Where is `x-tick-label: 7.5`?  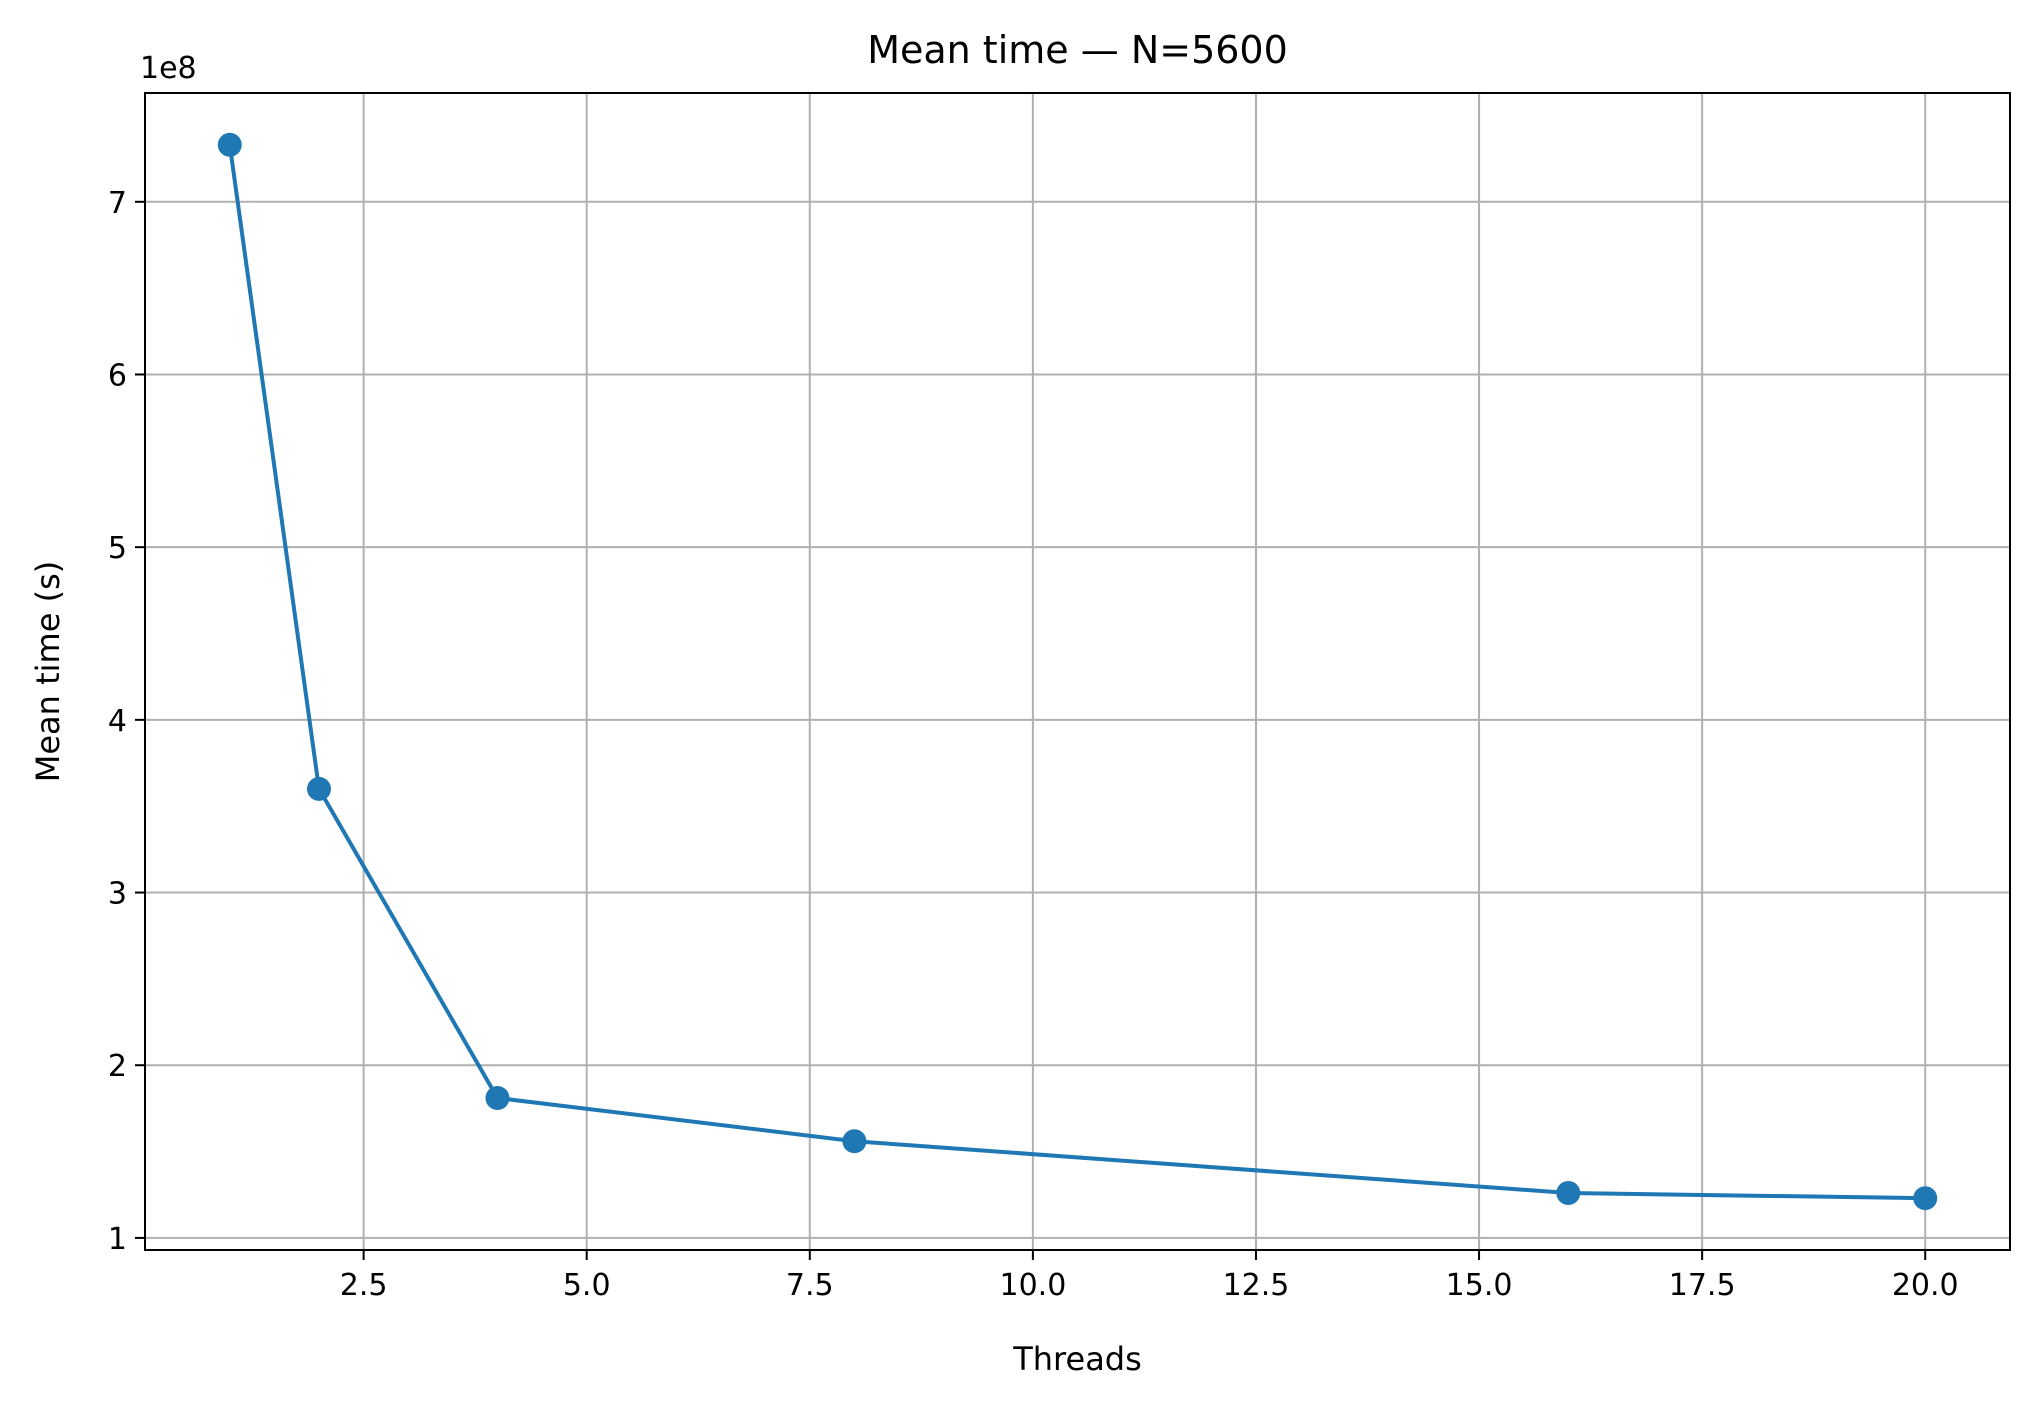
x-tick-label: 7.5 is located at coordinates (810, 1285).